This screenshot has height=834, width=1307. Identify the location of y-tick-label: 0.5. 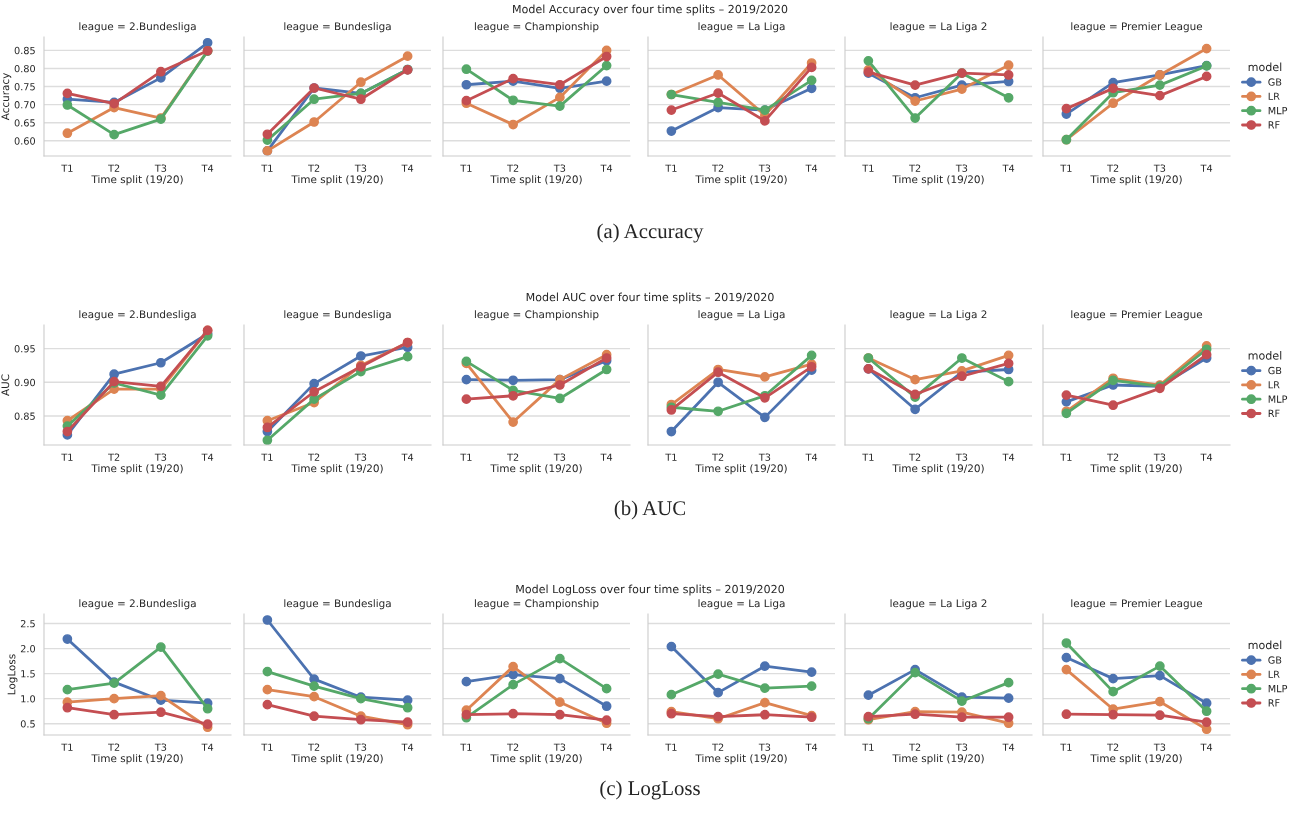
(27, 724).